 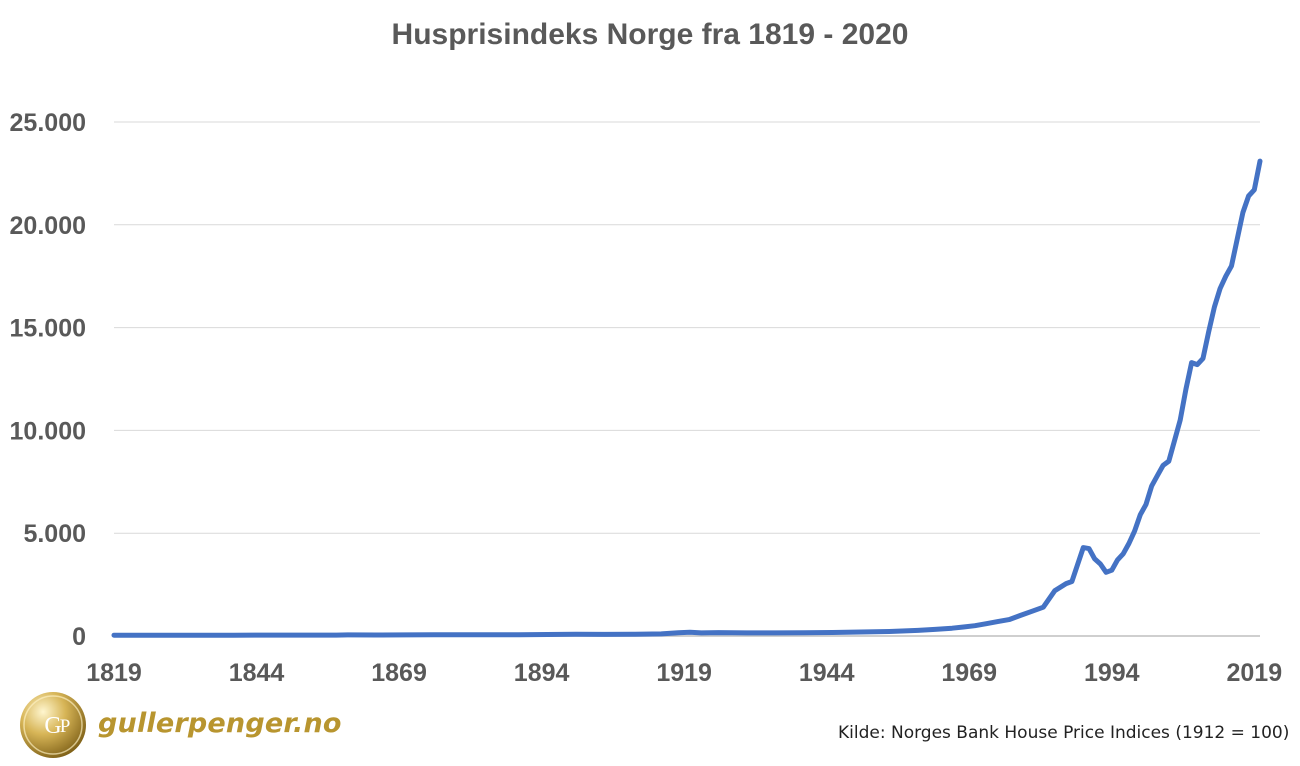 I want to click on x-tick-label: 1894, so click(x=542, y=673).